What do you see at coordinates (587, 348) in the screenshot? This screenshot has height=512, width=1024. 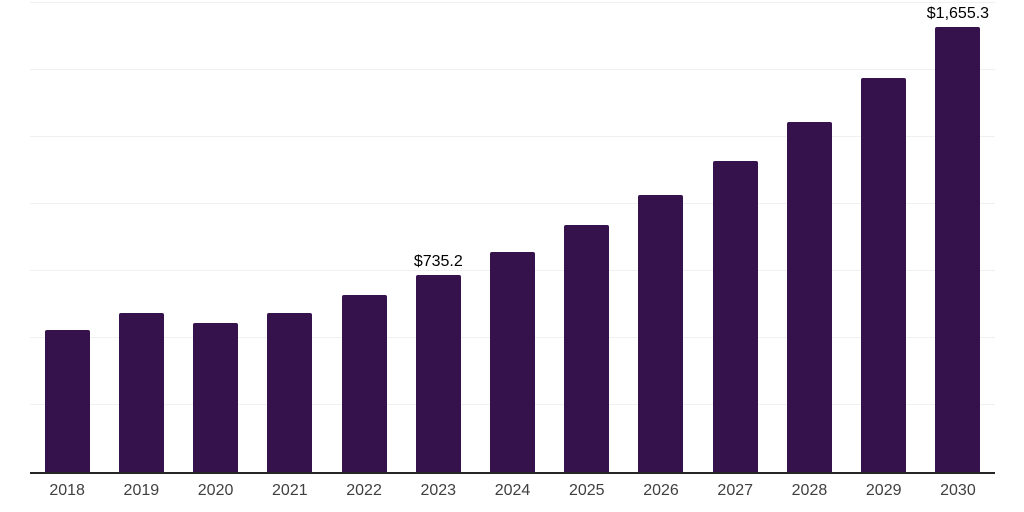 I see `bar-2025` at bounding box center [587, 348].